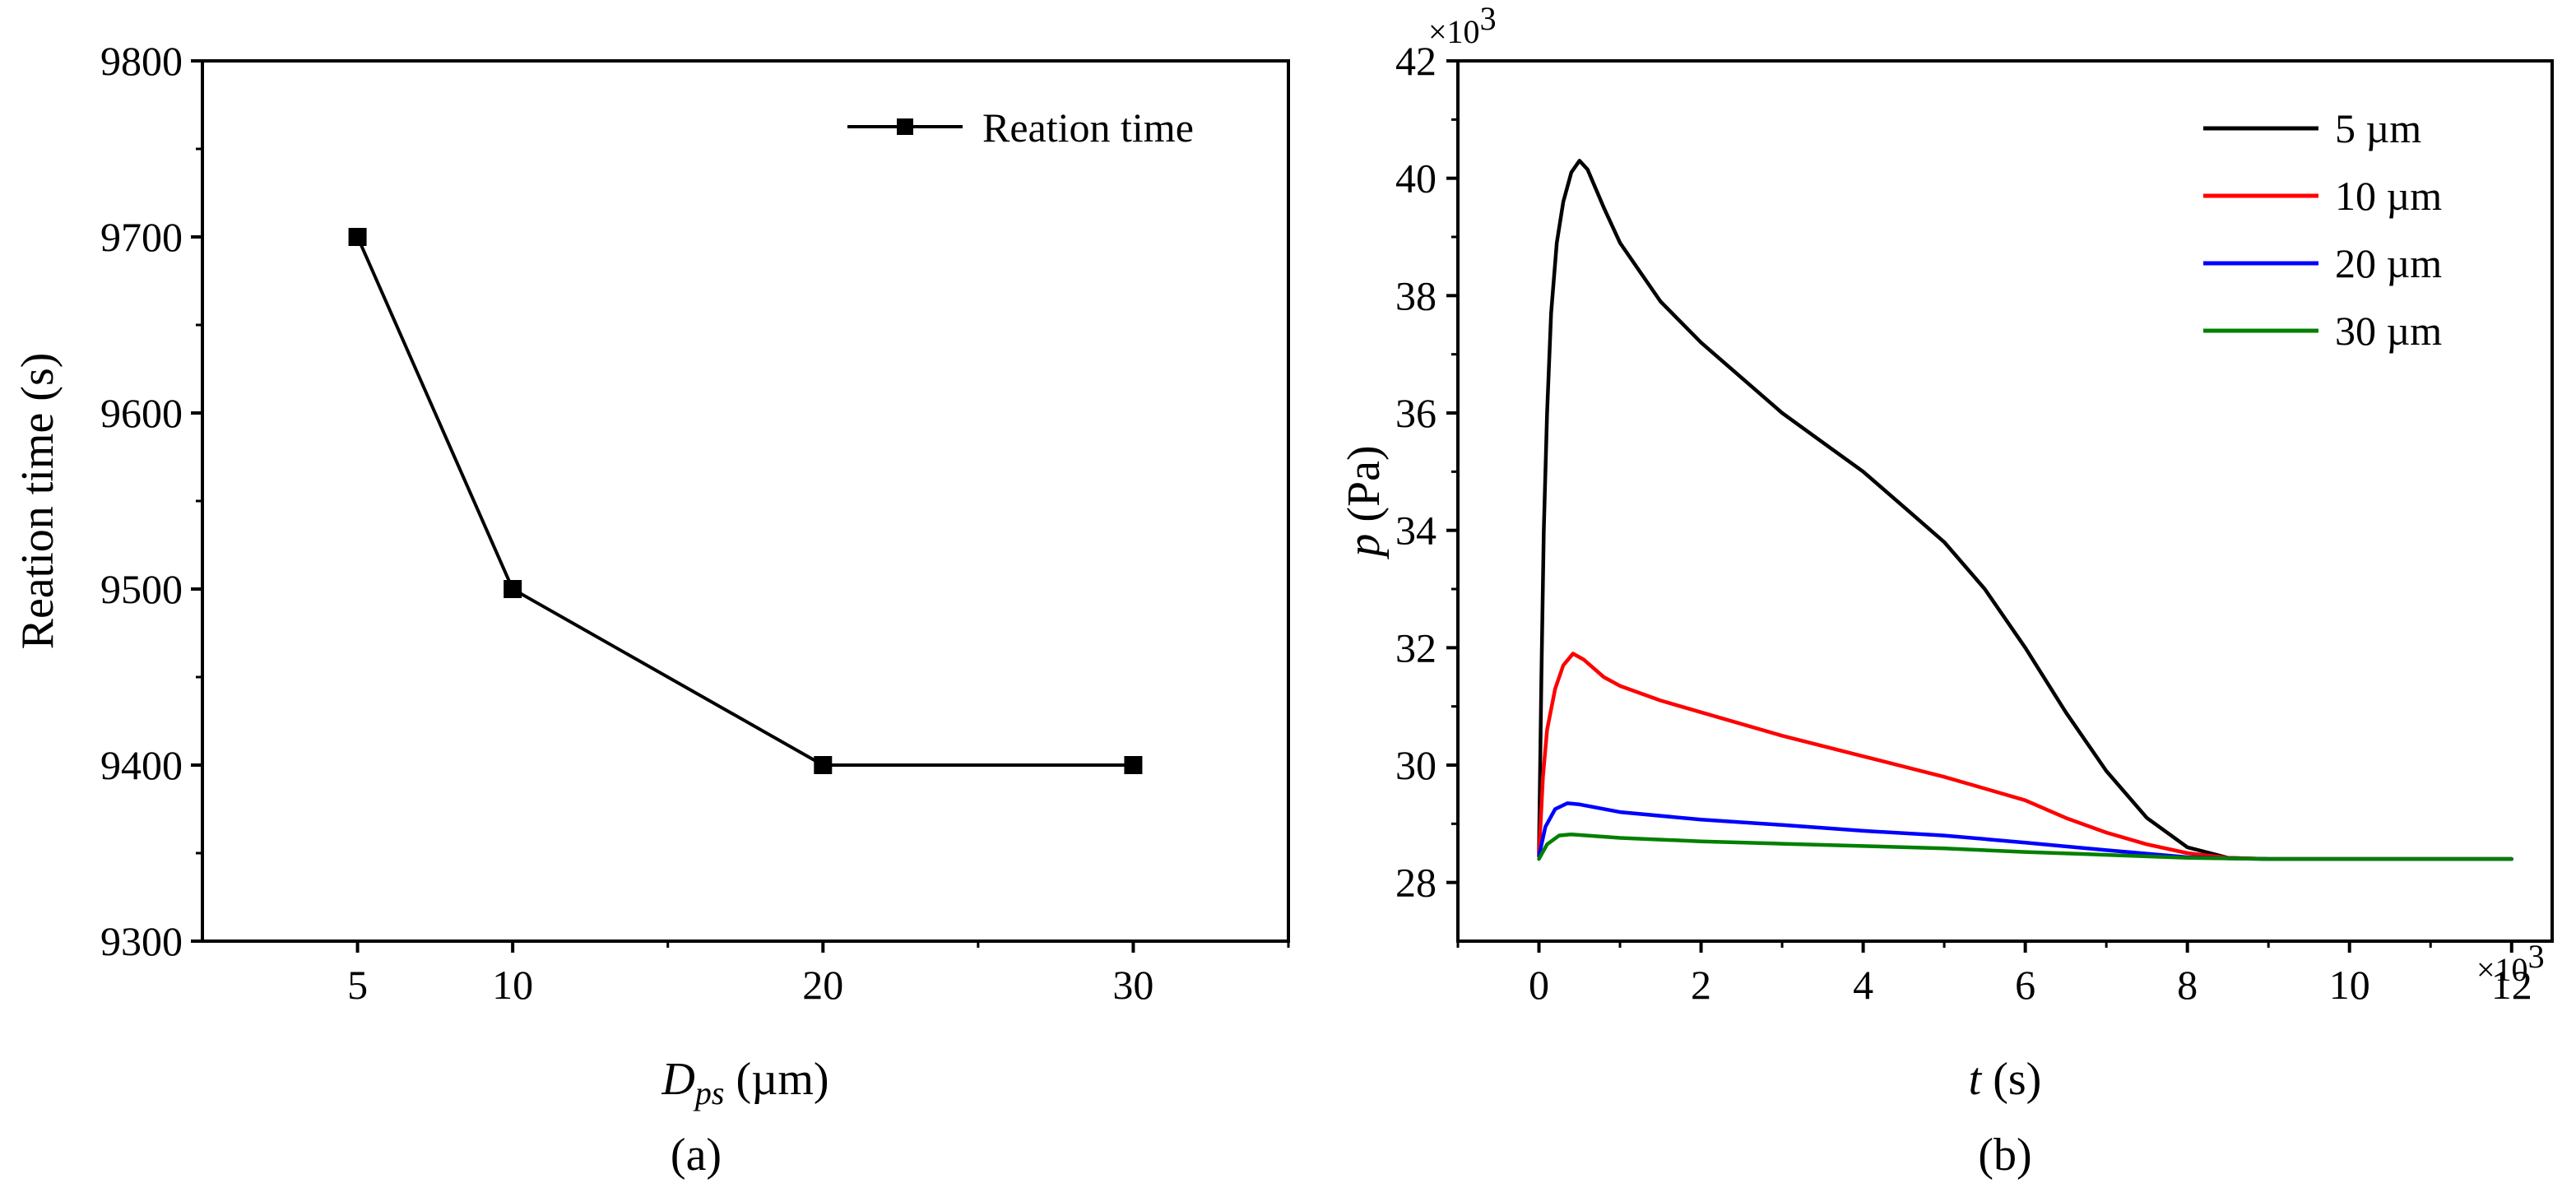  Describe the element at coordinates (142, 61) in the screenshot. I see `panel-a-y-tick-label: 9800` at that location.